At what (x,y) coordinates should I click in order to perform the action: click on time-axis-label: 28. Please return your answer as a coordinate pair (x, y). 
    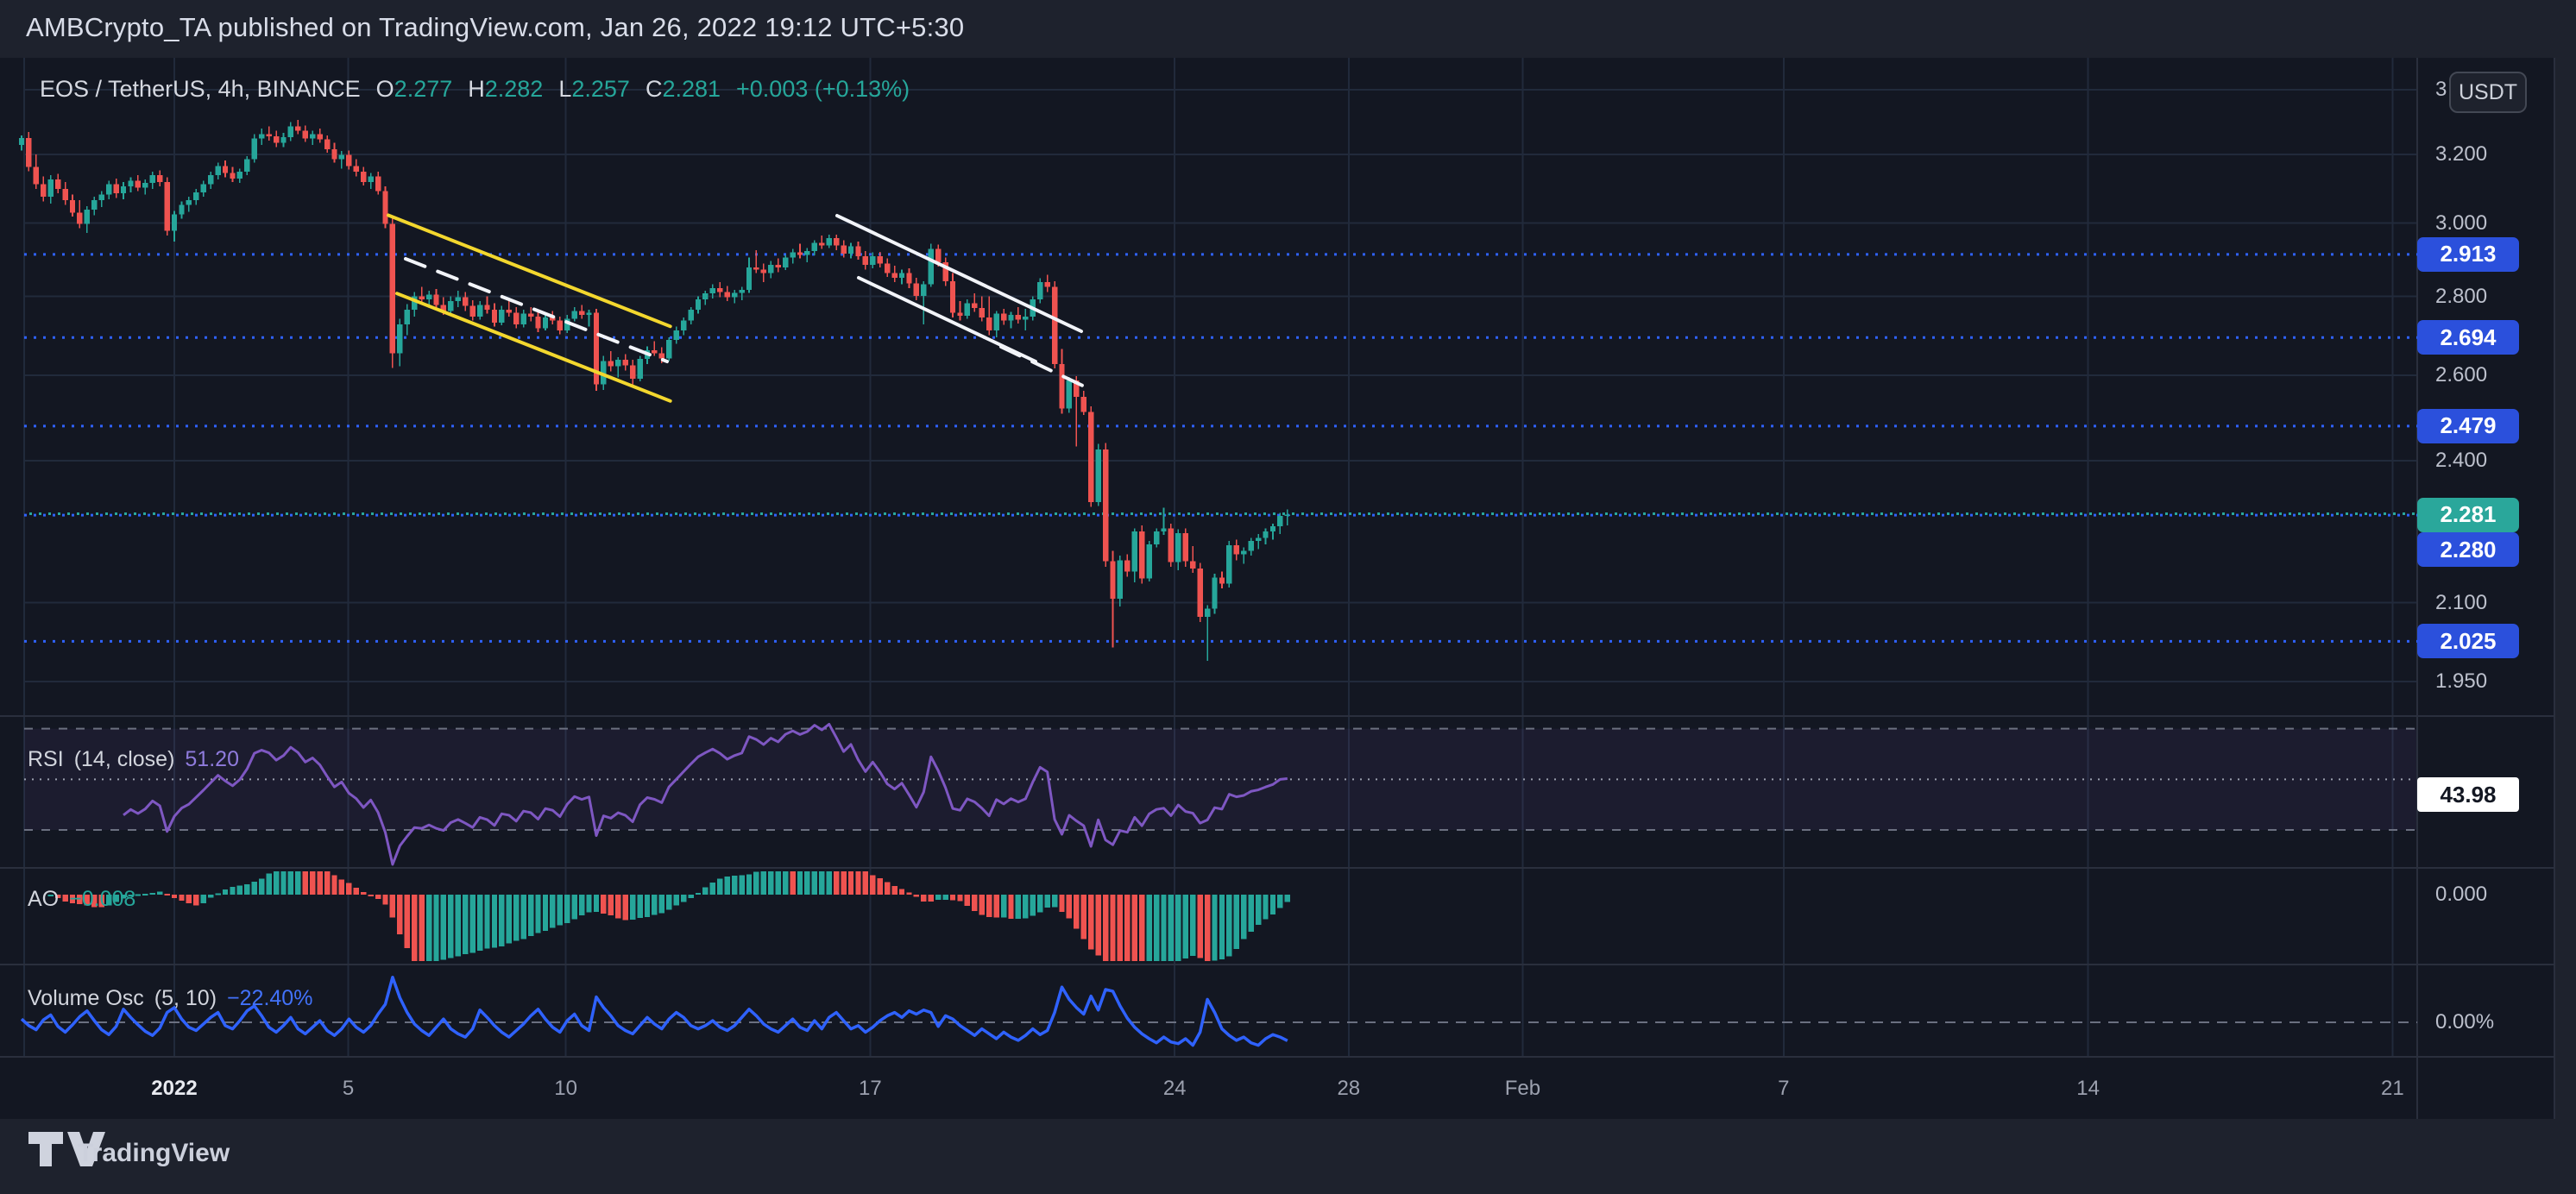
    Looking at the image, I should click on (1349, 1088).